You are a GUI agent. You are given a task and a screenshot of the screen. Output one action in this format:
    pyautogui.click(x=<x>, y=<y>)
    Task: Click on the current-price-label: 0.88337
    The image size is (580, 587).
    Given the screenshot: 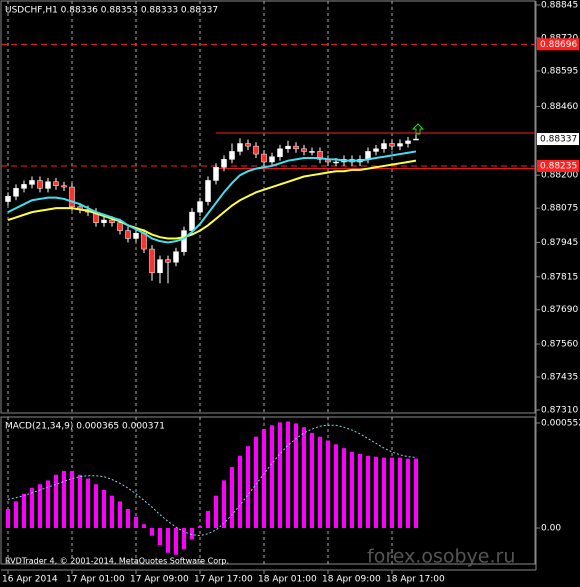 What is the action you would take?
    pyautogui.click(x=558, y=140)
    